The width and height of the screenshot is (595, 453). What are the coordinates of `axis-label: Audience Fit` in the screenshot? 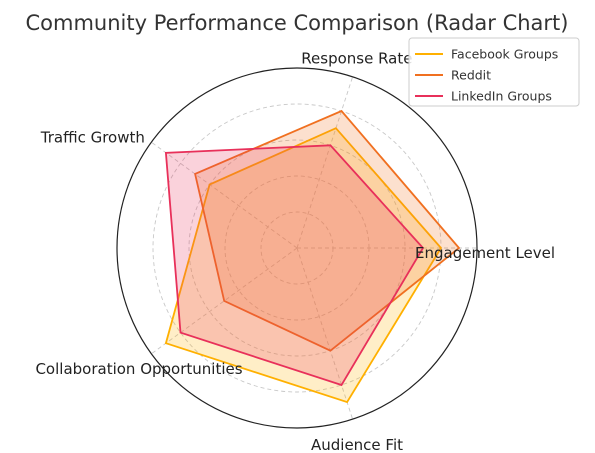 It's located at (357, 444).